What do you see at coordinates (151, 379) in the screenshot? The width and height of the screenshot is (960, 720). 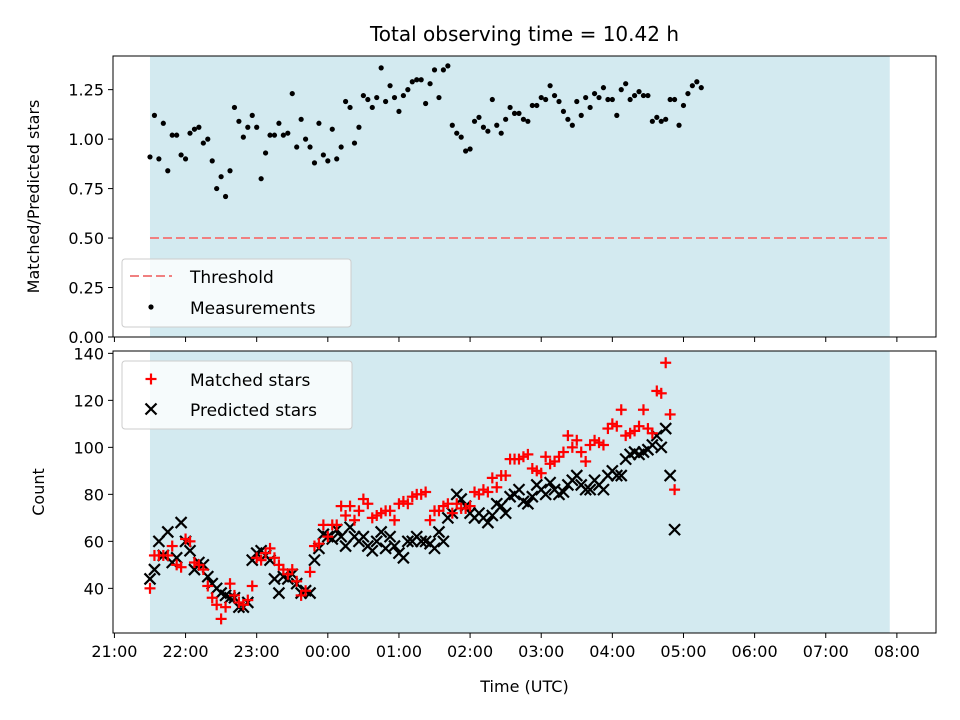 I see `legend-matched-swatch` at bounding box center [151, 379].